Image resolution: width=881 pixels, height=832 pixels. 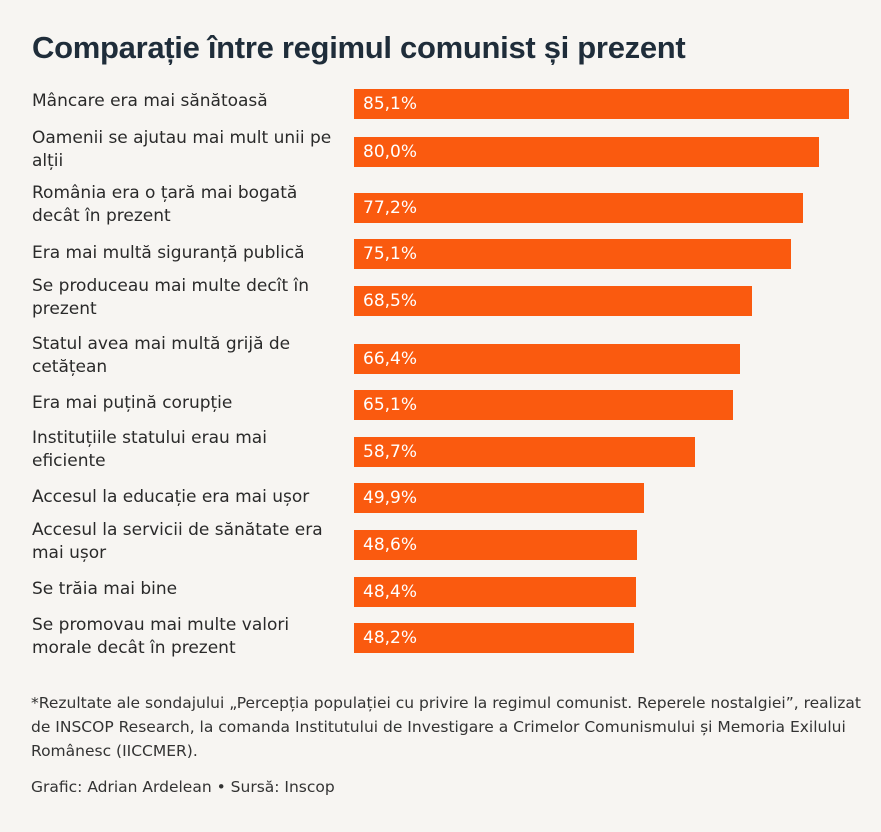 I want to click on data-label: 75,1%, so click(x=390, y=254).